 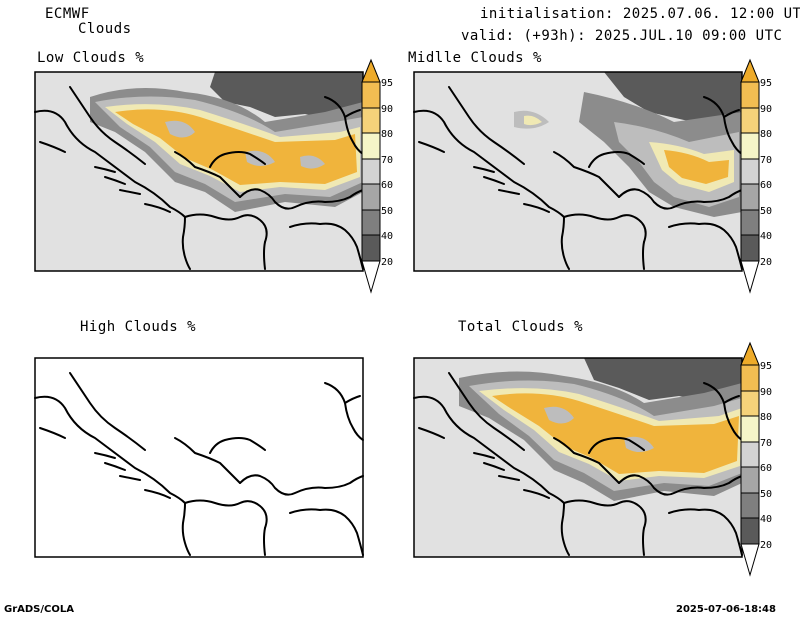 I want to click on panel-title-middle-clouds: Midlle Clouds %, so click(x=475, y=58).